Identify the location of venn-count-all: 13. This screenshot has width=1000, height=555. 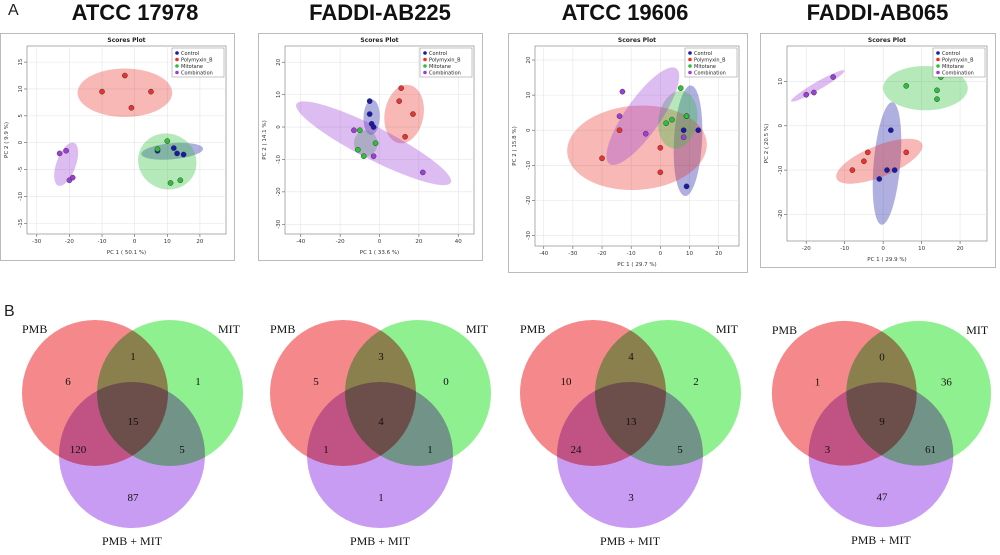
(632, 422).